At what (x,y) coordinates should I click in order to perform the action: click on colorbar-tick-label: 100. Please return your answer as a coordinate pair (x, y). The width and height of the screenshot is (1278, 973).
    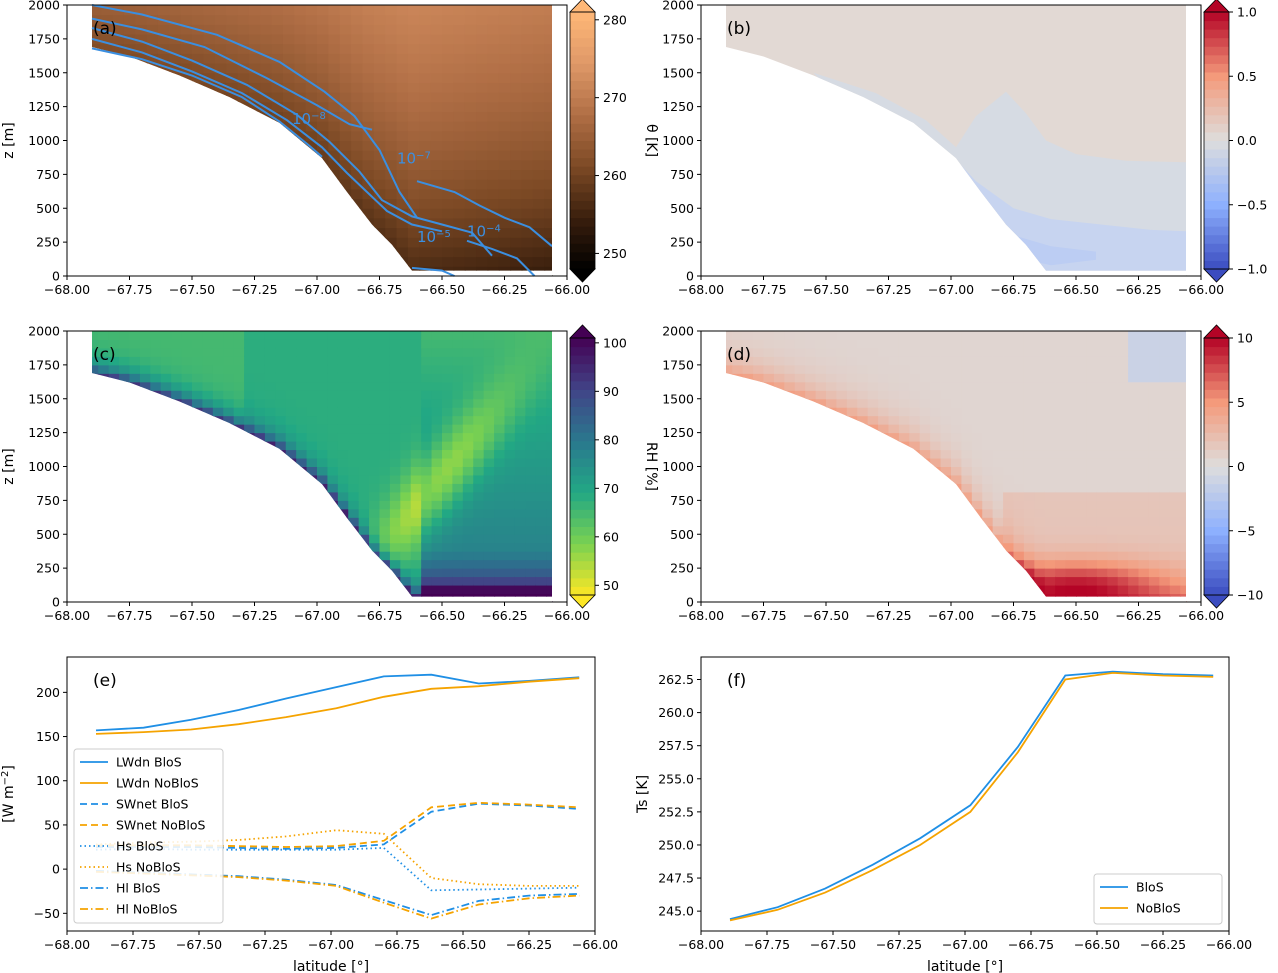
    Looking at the image, I should click on (615, 342).